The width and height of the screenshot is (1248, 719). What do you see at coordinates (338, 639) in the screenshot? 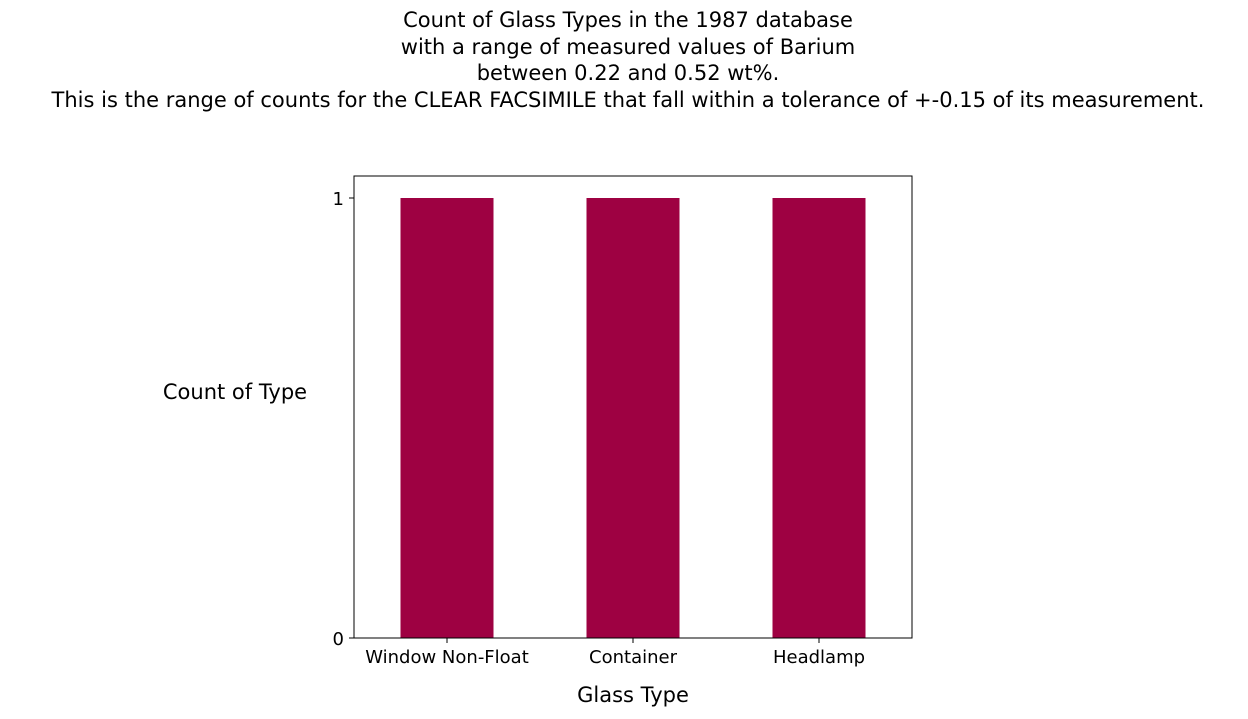
I see `y-tick-label: 0` at bounding box center [338, 639].